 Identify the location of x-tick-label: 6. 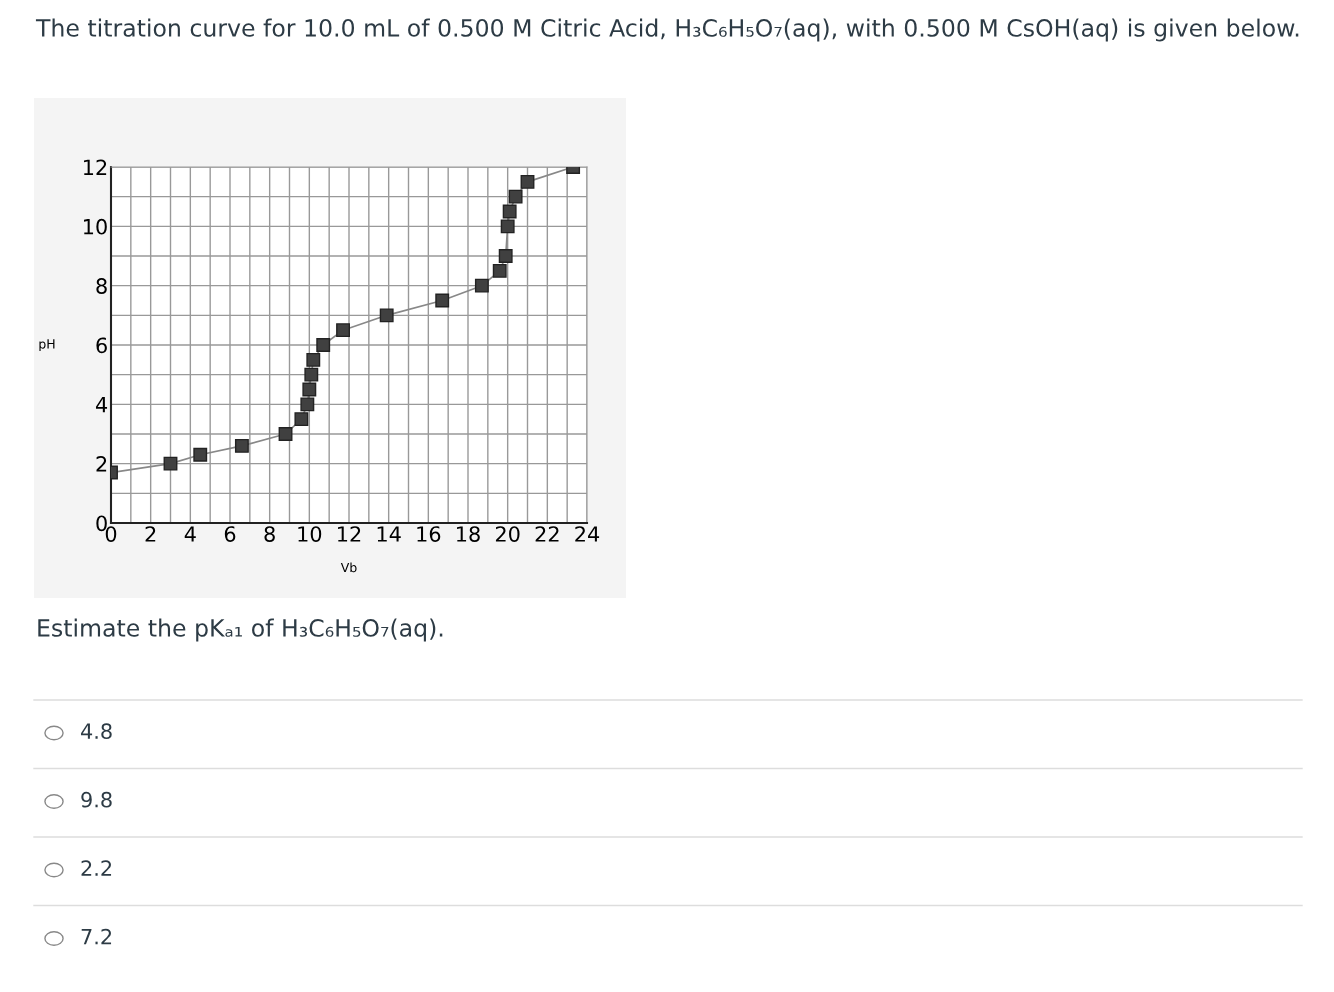
(230, 534).